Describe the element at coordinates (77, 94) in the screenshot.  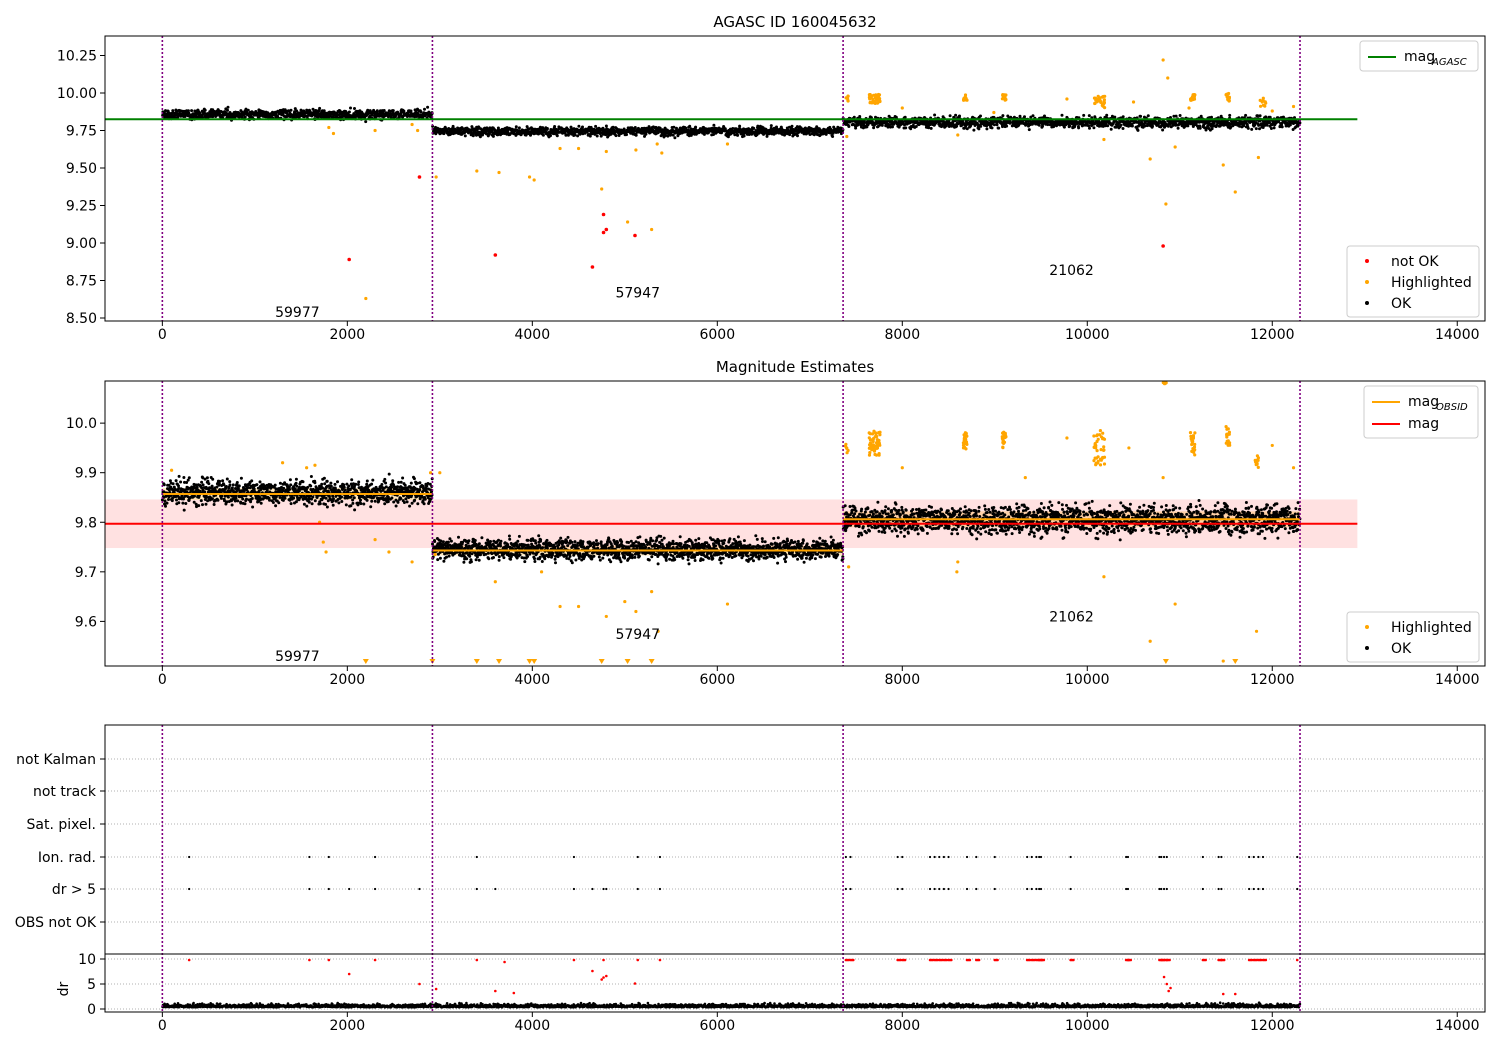
I see `y-tick-label: 10.00` at that location.